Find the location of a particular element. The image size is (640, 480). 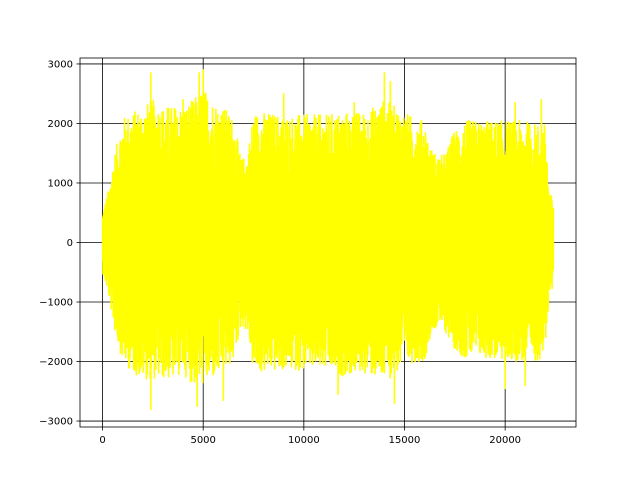

x-axis: 0 5000 10000 15000 20000 is located at coordinates (310, 436).